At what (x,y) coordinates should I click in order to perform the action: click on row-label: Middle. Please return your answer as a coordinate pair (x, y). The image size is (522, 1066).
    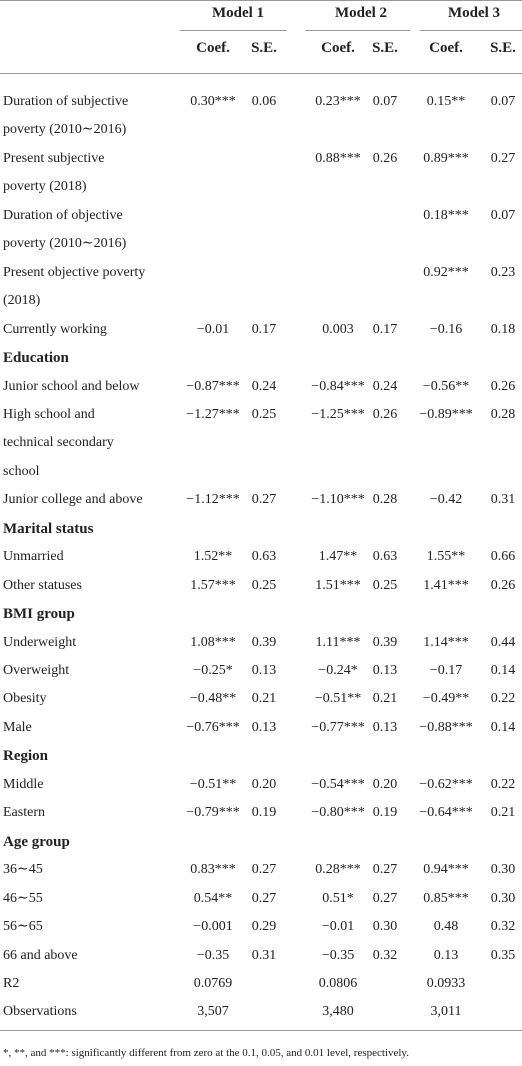
    Looking at the image, I should click on (23, 784).